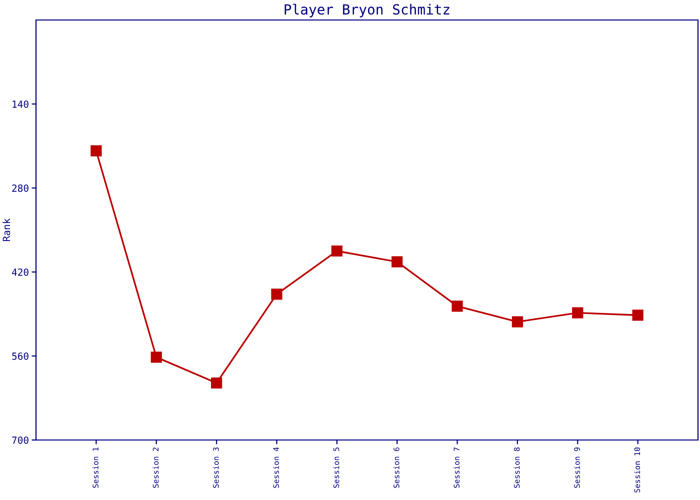 This screenshot has height=500, width=700. I want to click on y-tick-label: 560, so click(20, 356).